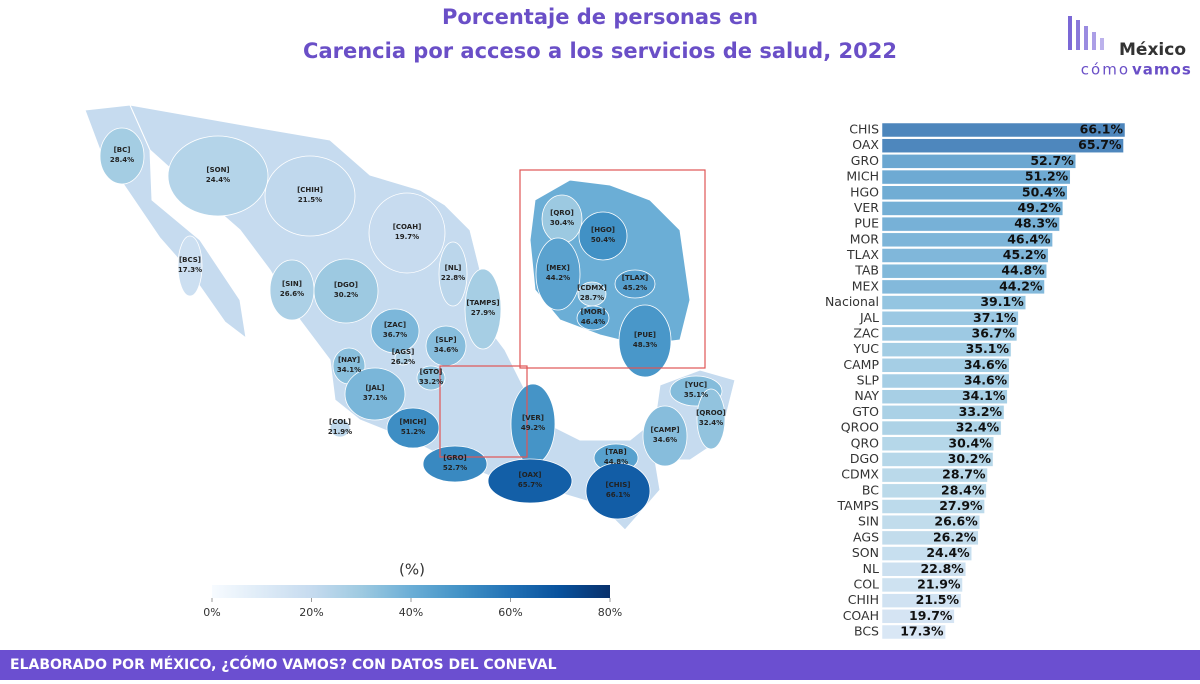 The width and height of the screenshot is (1200, 684). Describe the element at coordinates (869, 317) in the screenshot. I see `category-label: JAL` at that location.